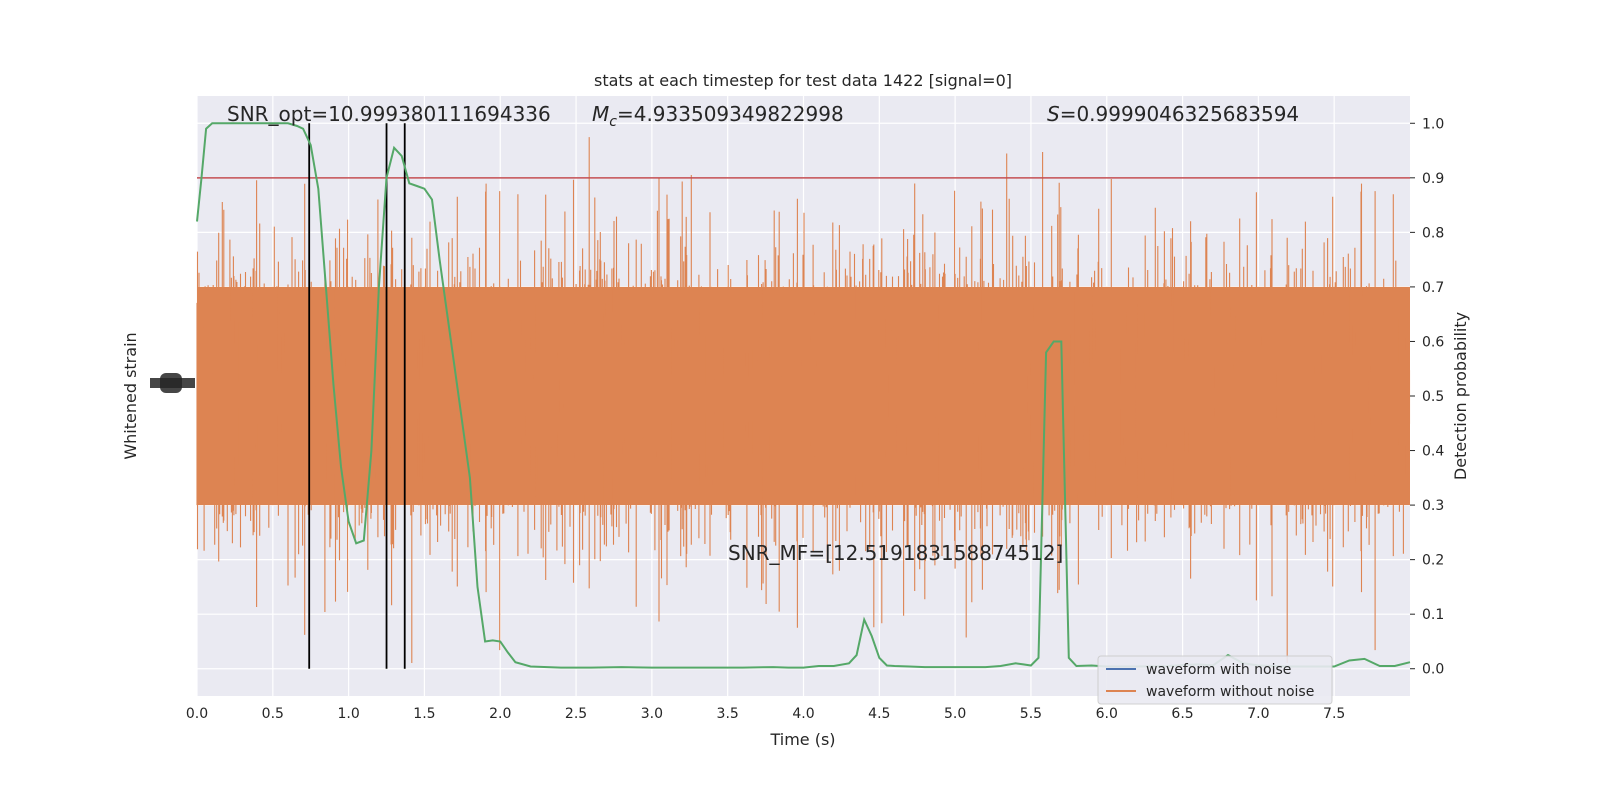 The height and width of the screenshot is (800, 1600). What do you see at coordinates (1179, 114) in the screenshot?
I see `annotation-s-value: =0.9999046325683594` at bounding box center [1179, 114].